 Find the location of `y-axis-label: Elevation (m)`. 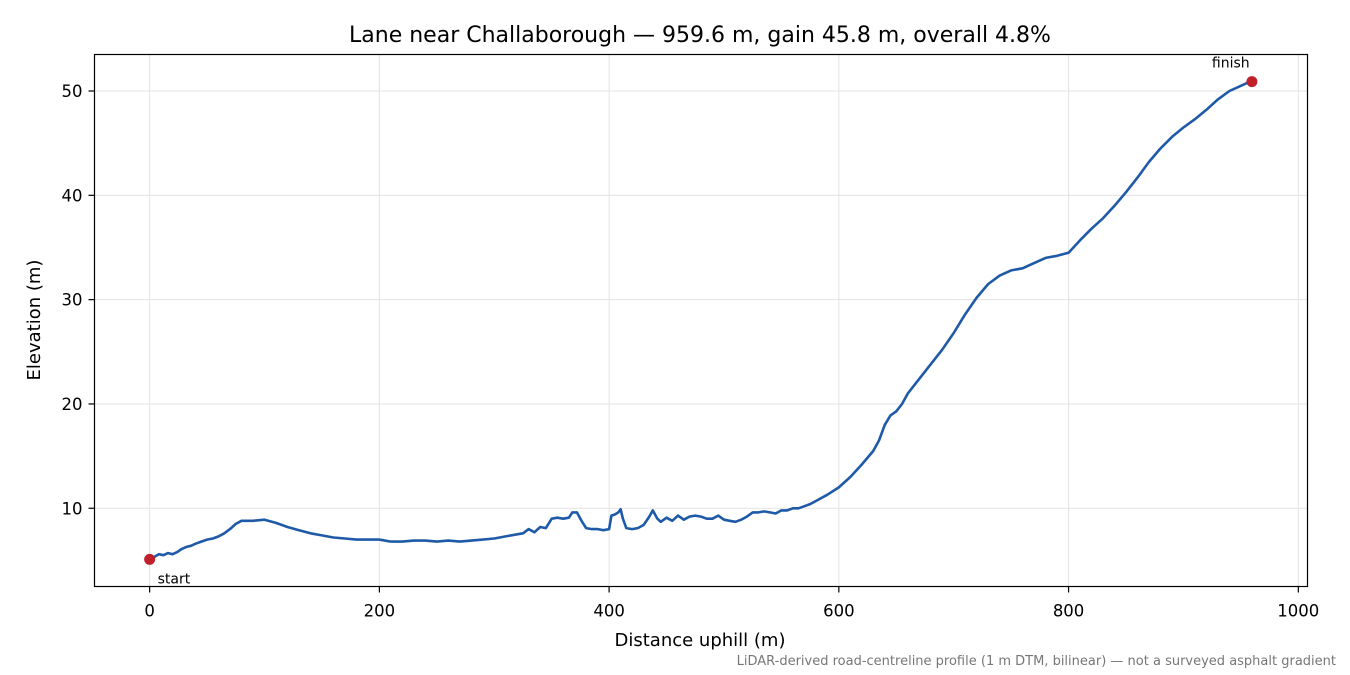

y-axis-label: Elevation (m) is located at coordinates (34, 320).